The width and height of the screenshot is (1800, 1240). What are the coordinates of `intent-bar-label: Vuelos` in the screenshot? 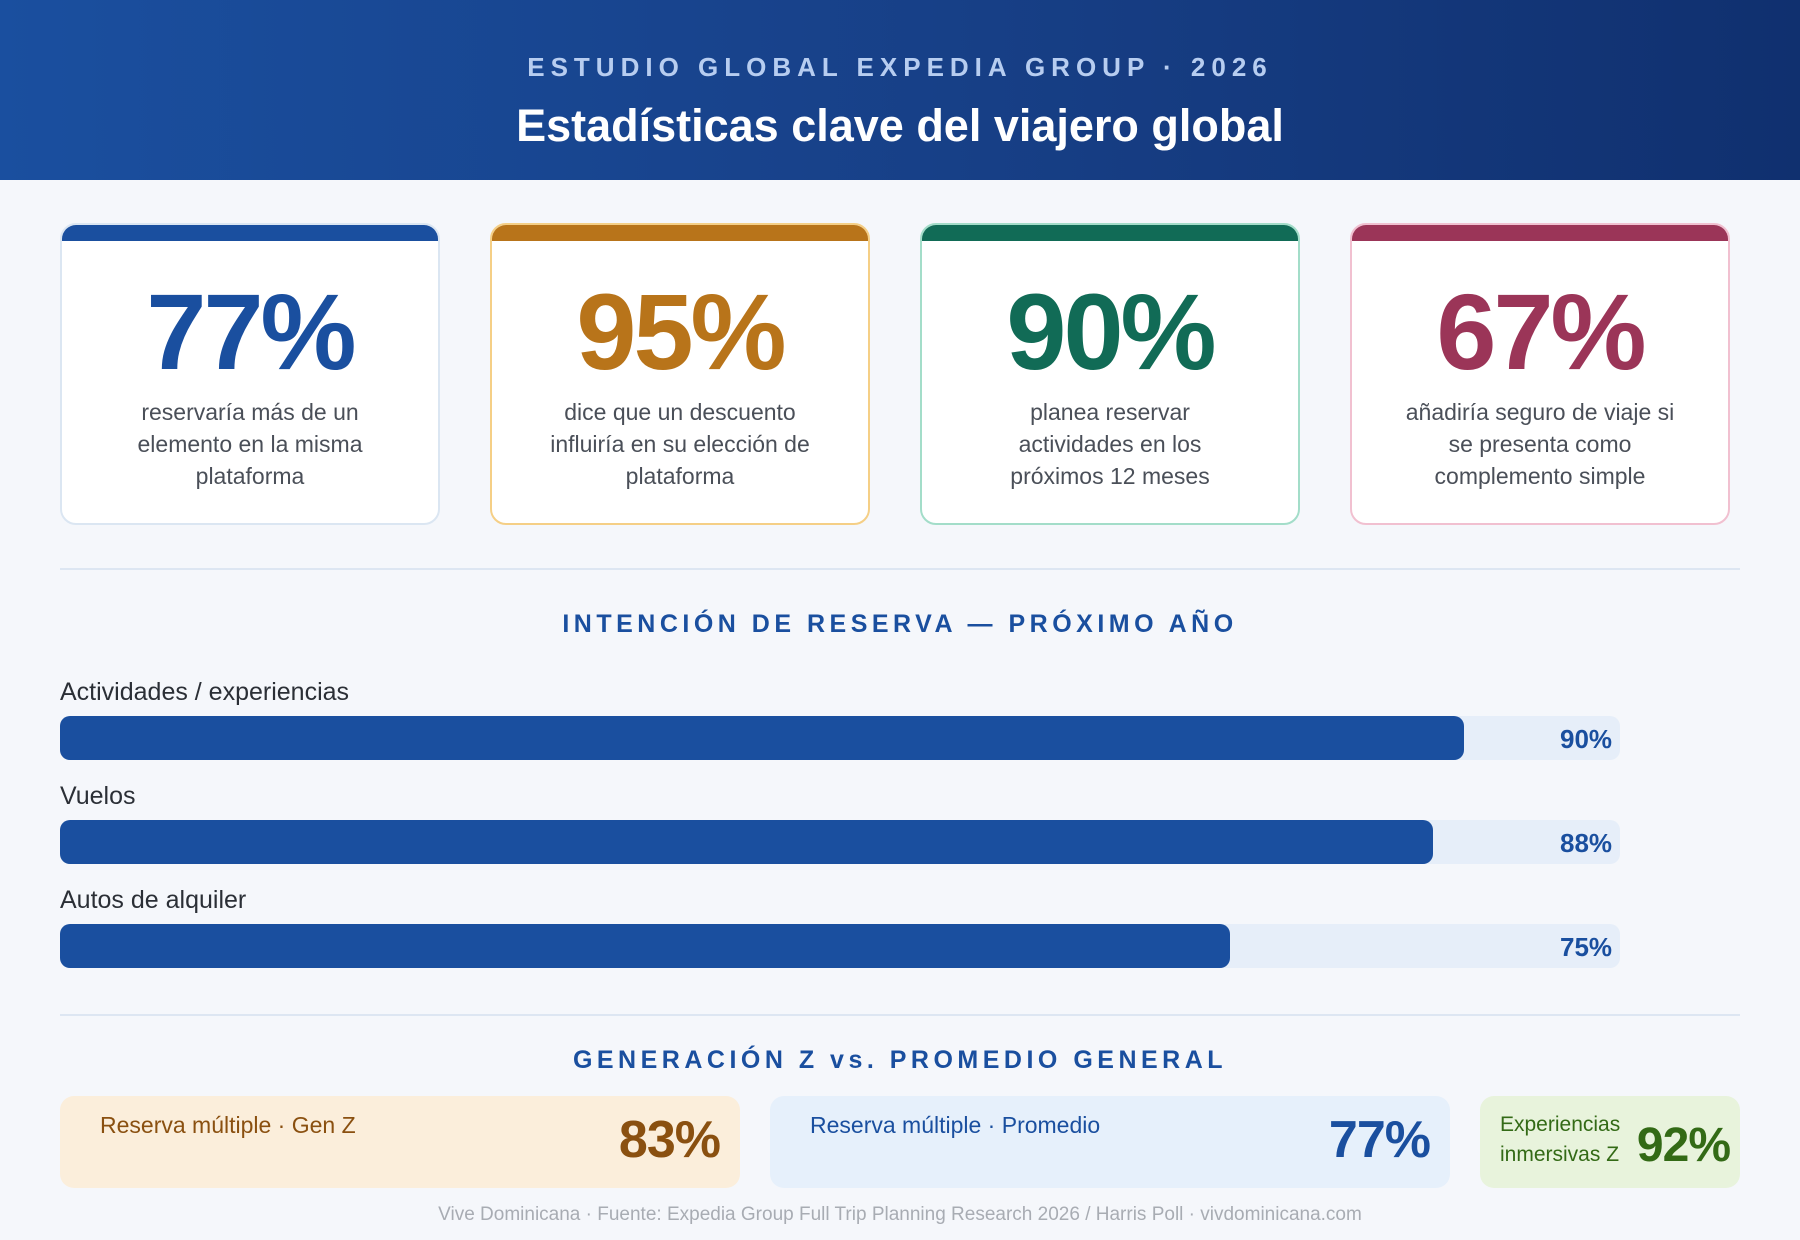 It's located at (98, 796).